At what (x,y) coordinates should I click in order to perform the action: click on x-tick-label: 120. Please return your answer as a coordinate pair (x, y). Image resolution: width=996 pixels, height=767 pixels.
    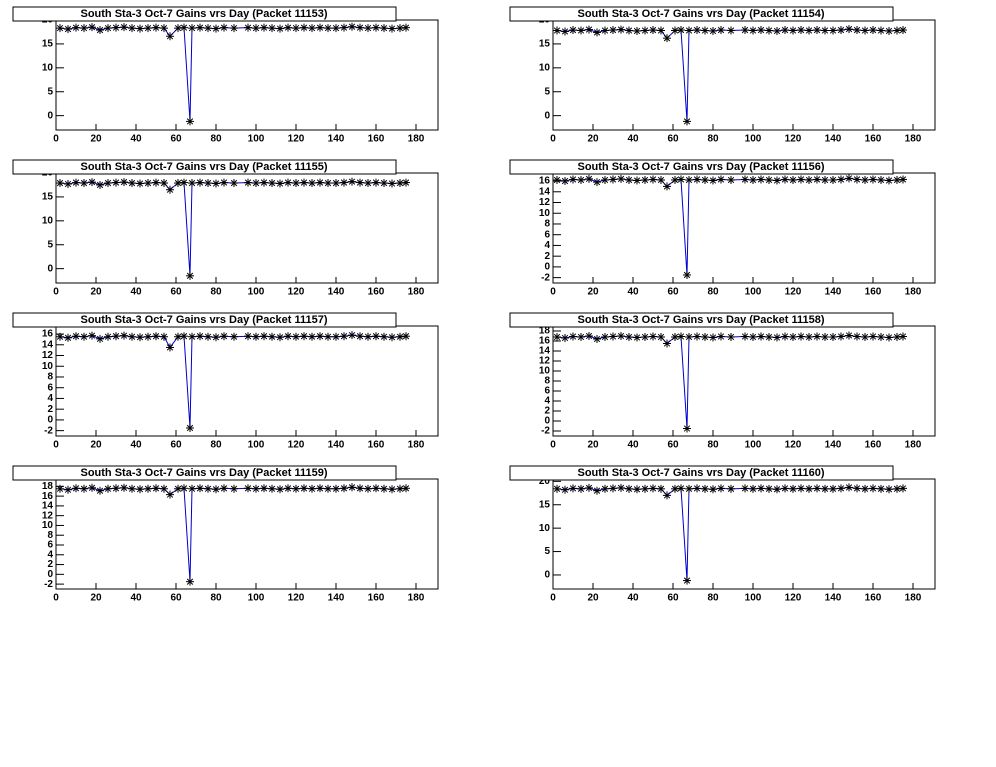
    Looking at the image, I should click on (296, 139).